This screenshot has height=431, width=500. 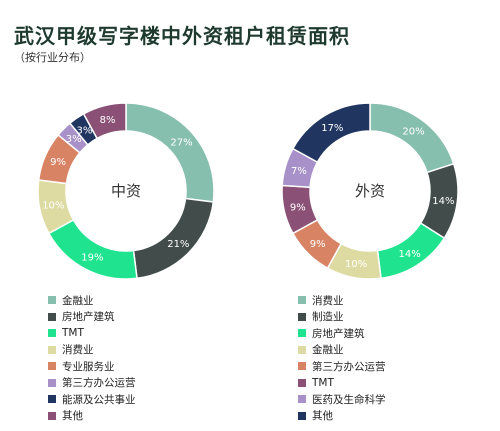 I want to click on donut-1-label-4: 9%, so click(x=318, y=244).